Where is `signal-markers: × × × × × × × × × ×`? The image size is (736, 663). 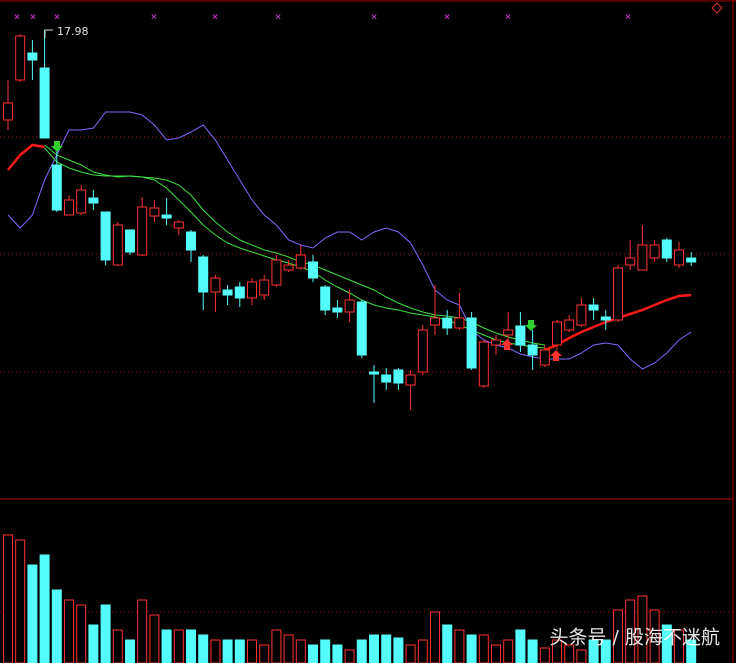
signal-markers: × × × × × × × × × × is located at coordinates (322, 18).